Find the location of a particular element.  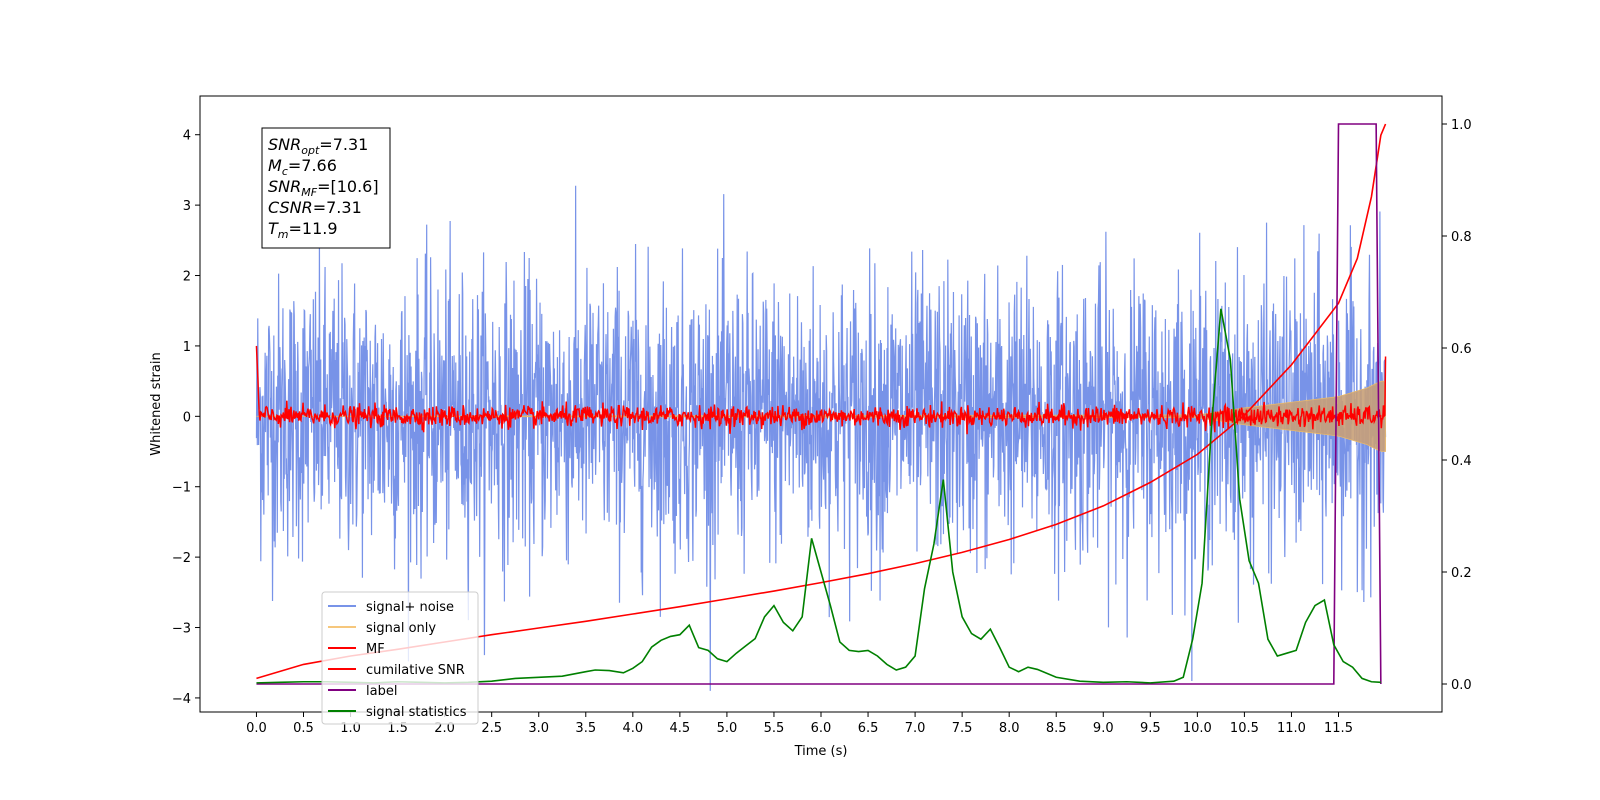

x-tick-label: 6.5 is located at coordinates (868, 728).